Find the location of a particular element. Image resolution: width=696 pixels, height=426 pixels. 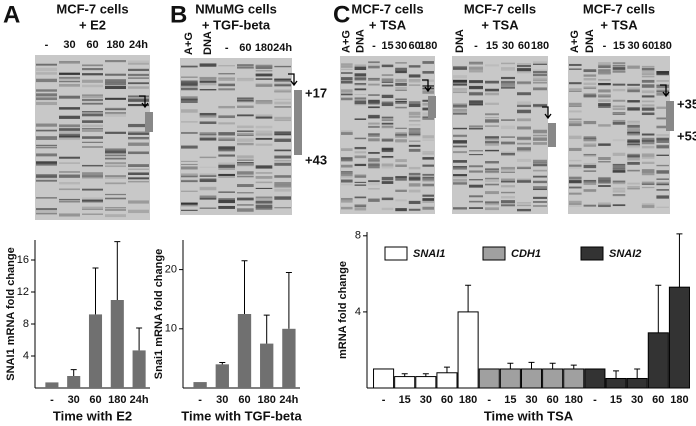

x-tick-label: 60 is located at coordinates (658, 400).